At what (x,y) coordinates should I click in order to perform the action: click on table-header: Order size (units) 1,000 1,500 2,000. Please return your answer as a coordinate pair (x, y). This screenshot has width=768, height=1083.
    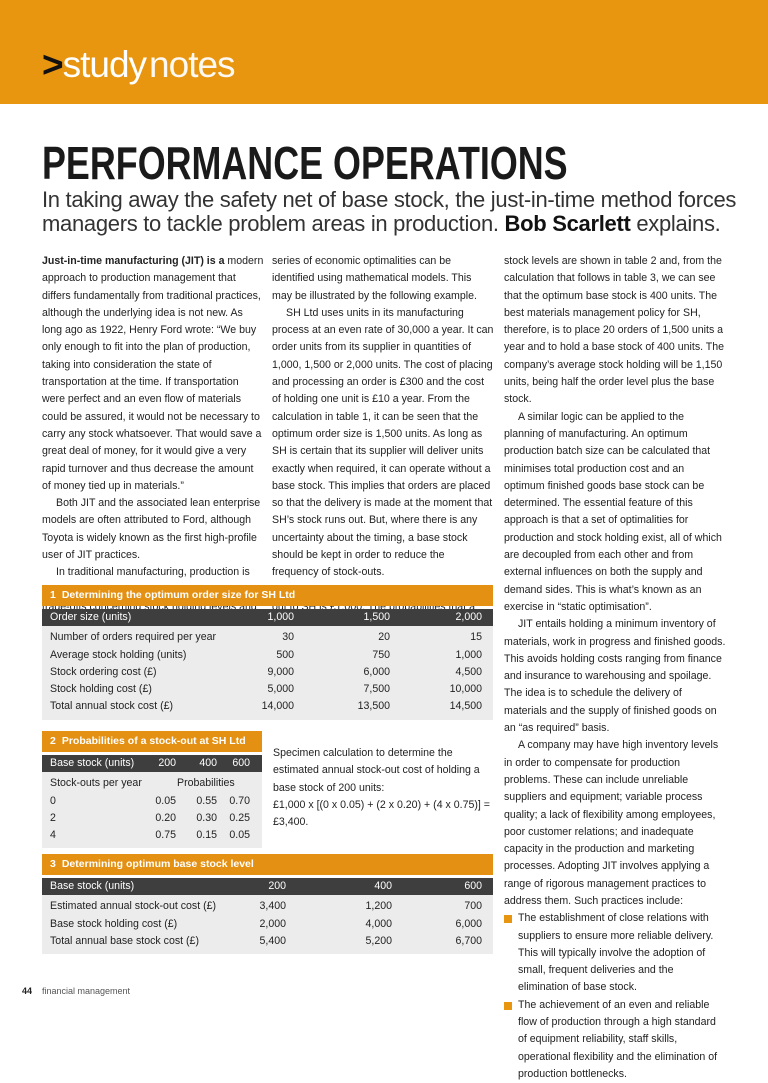
    Looking at the image, I should click on (267, 618).